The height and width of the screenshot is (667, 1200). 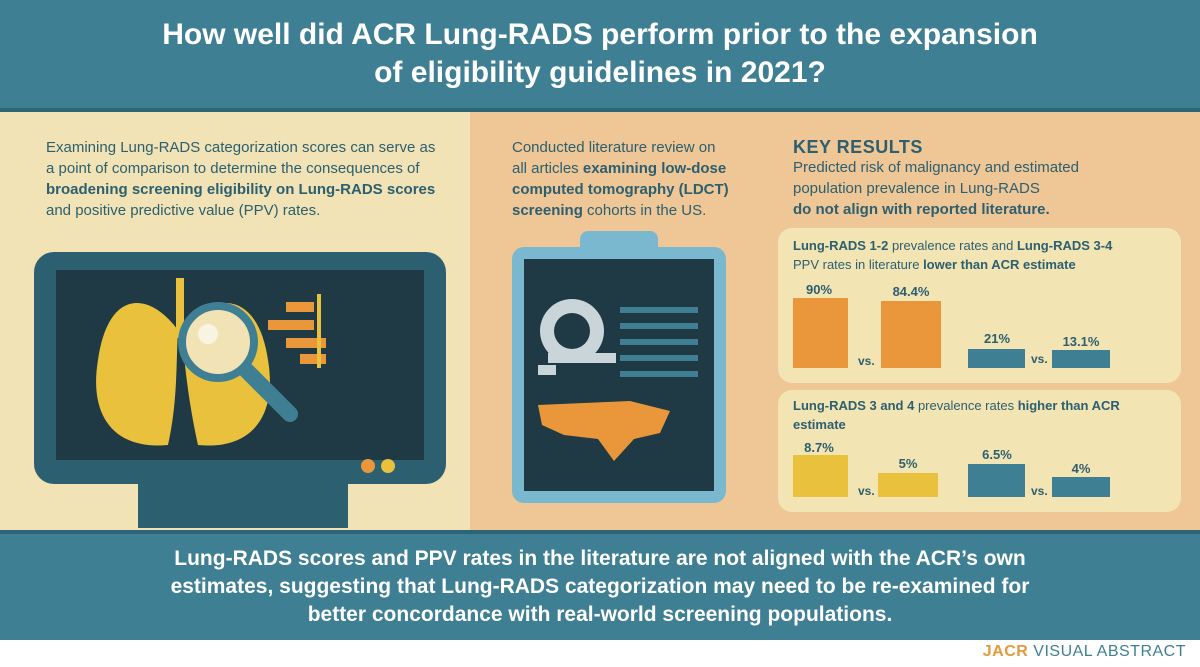 What do you see at coordinates (911, 334) in the screenshot?
I see `bar-lungrads-1-2-literature` at bounding box center [911, 334].